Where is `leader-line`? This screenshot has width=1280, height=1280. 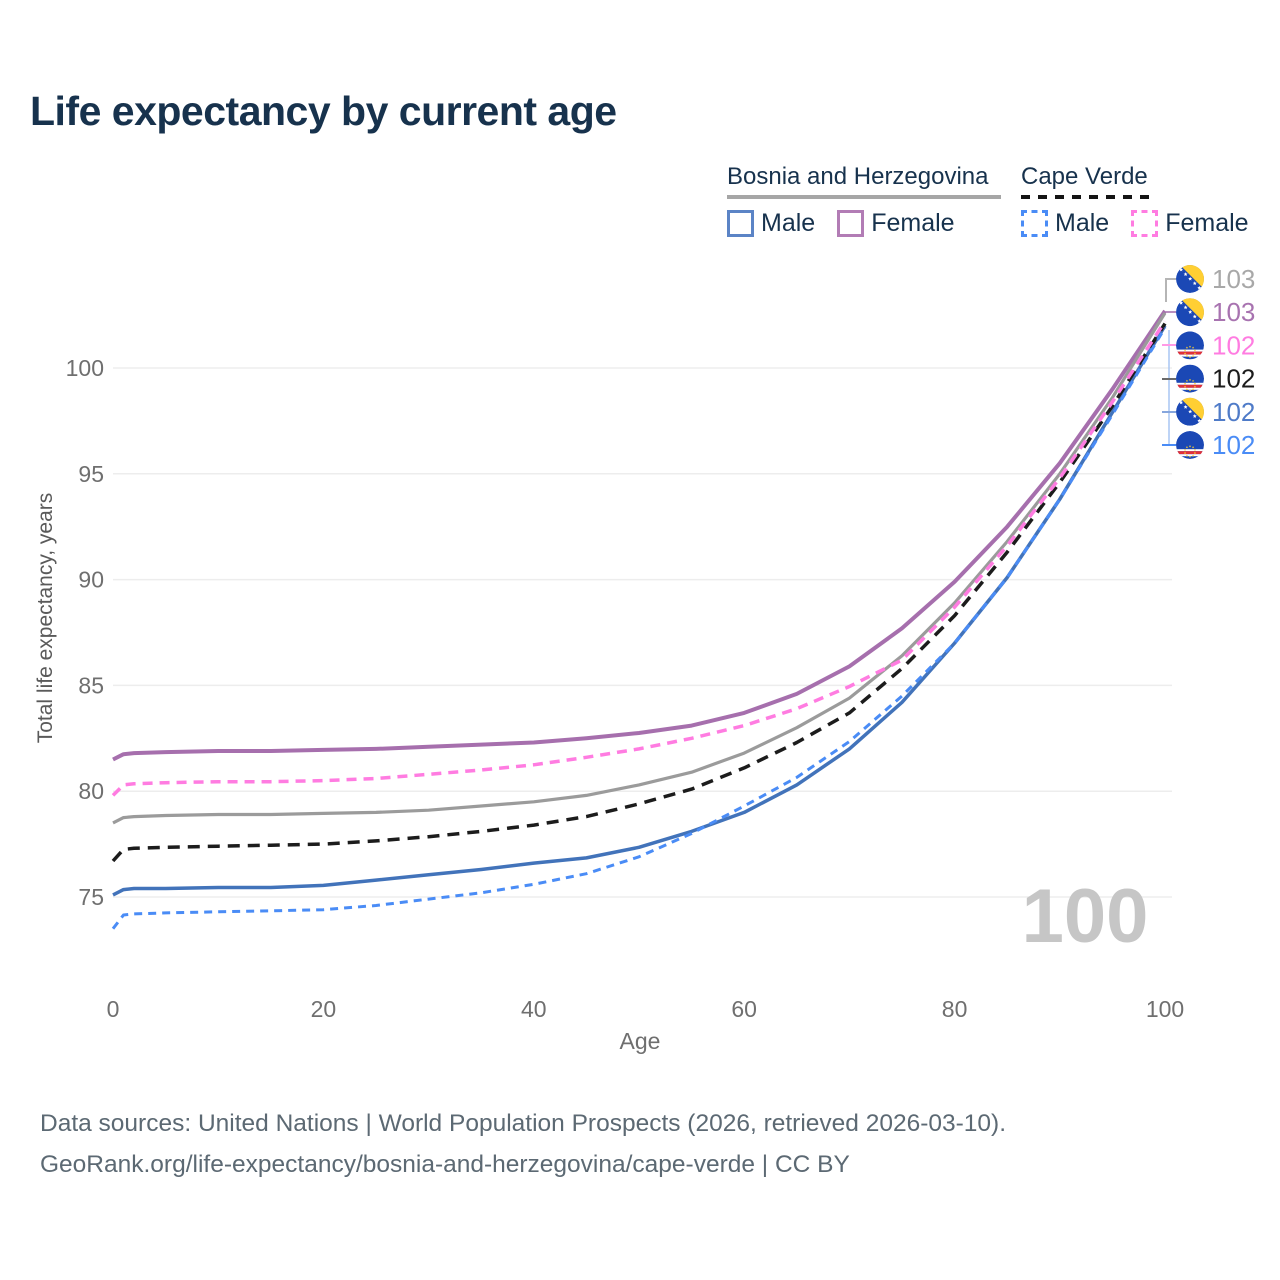
leader-line is located at coordinates (1170, 290).